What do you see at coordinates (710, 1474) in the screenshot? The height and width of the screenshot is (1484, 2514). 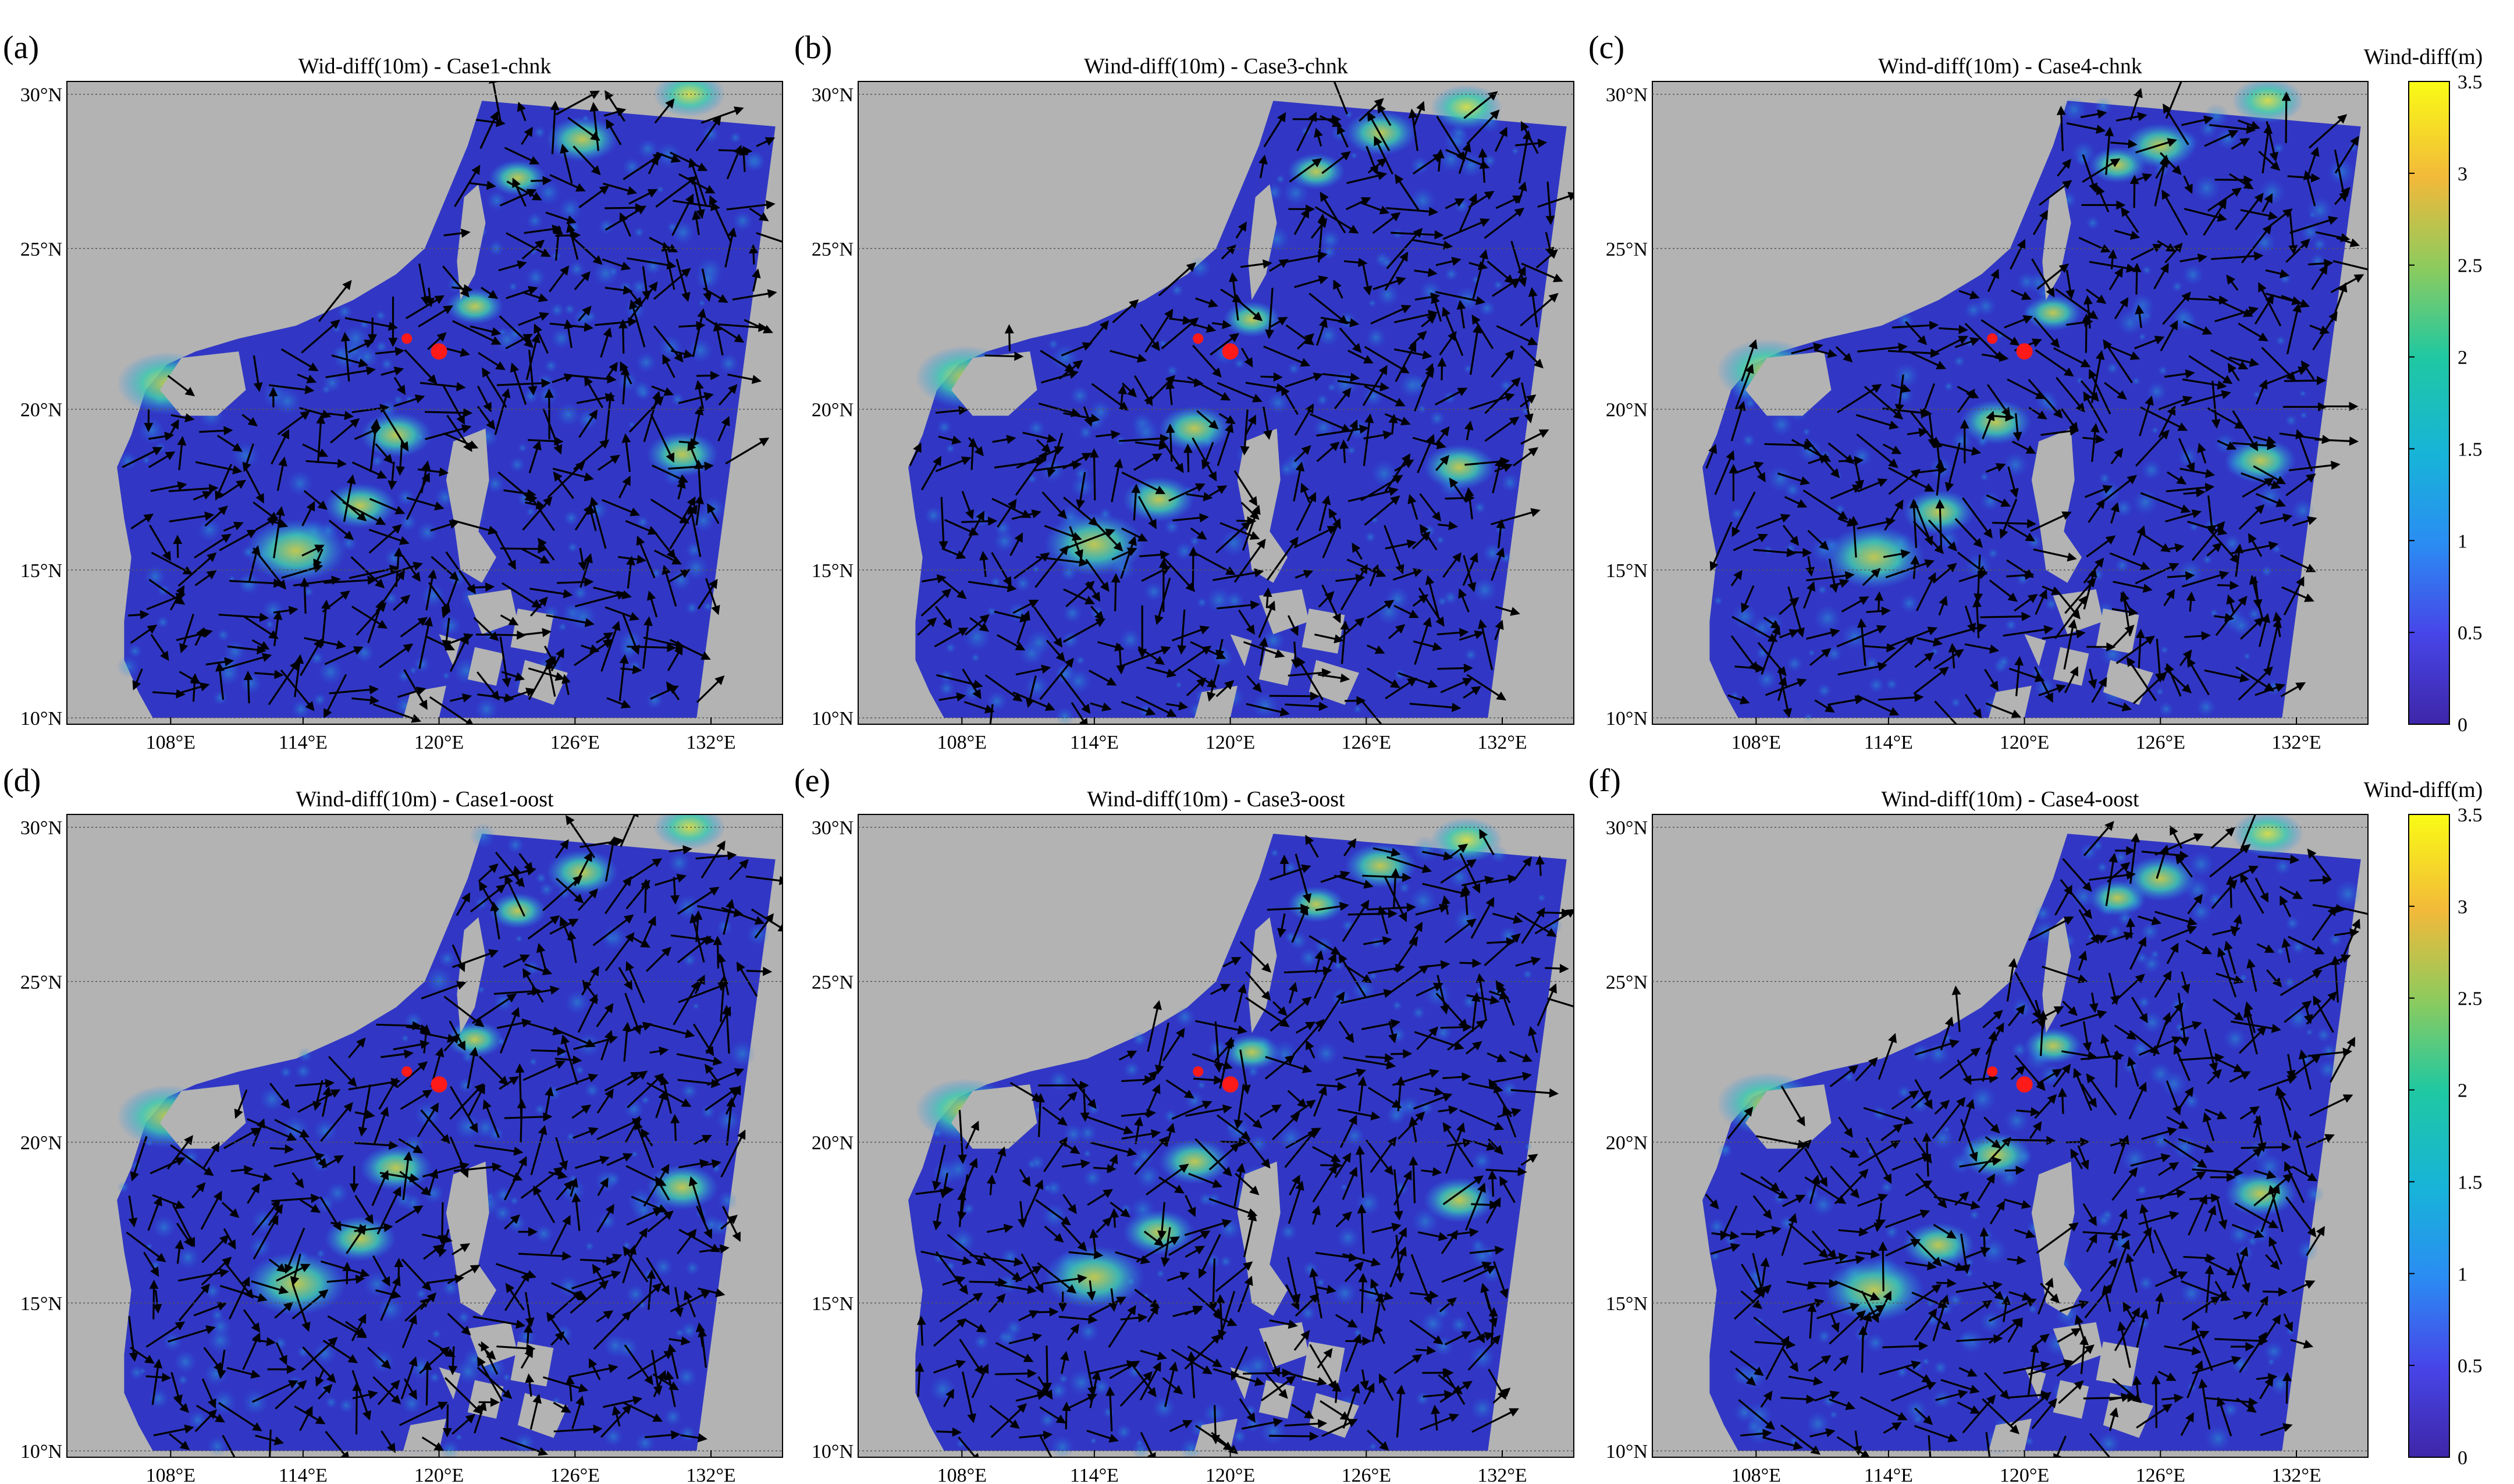 I see `lon-tick-label: 132°E` at bounding box center [710, 1474].